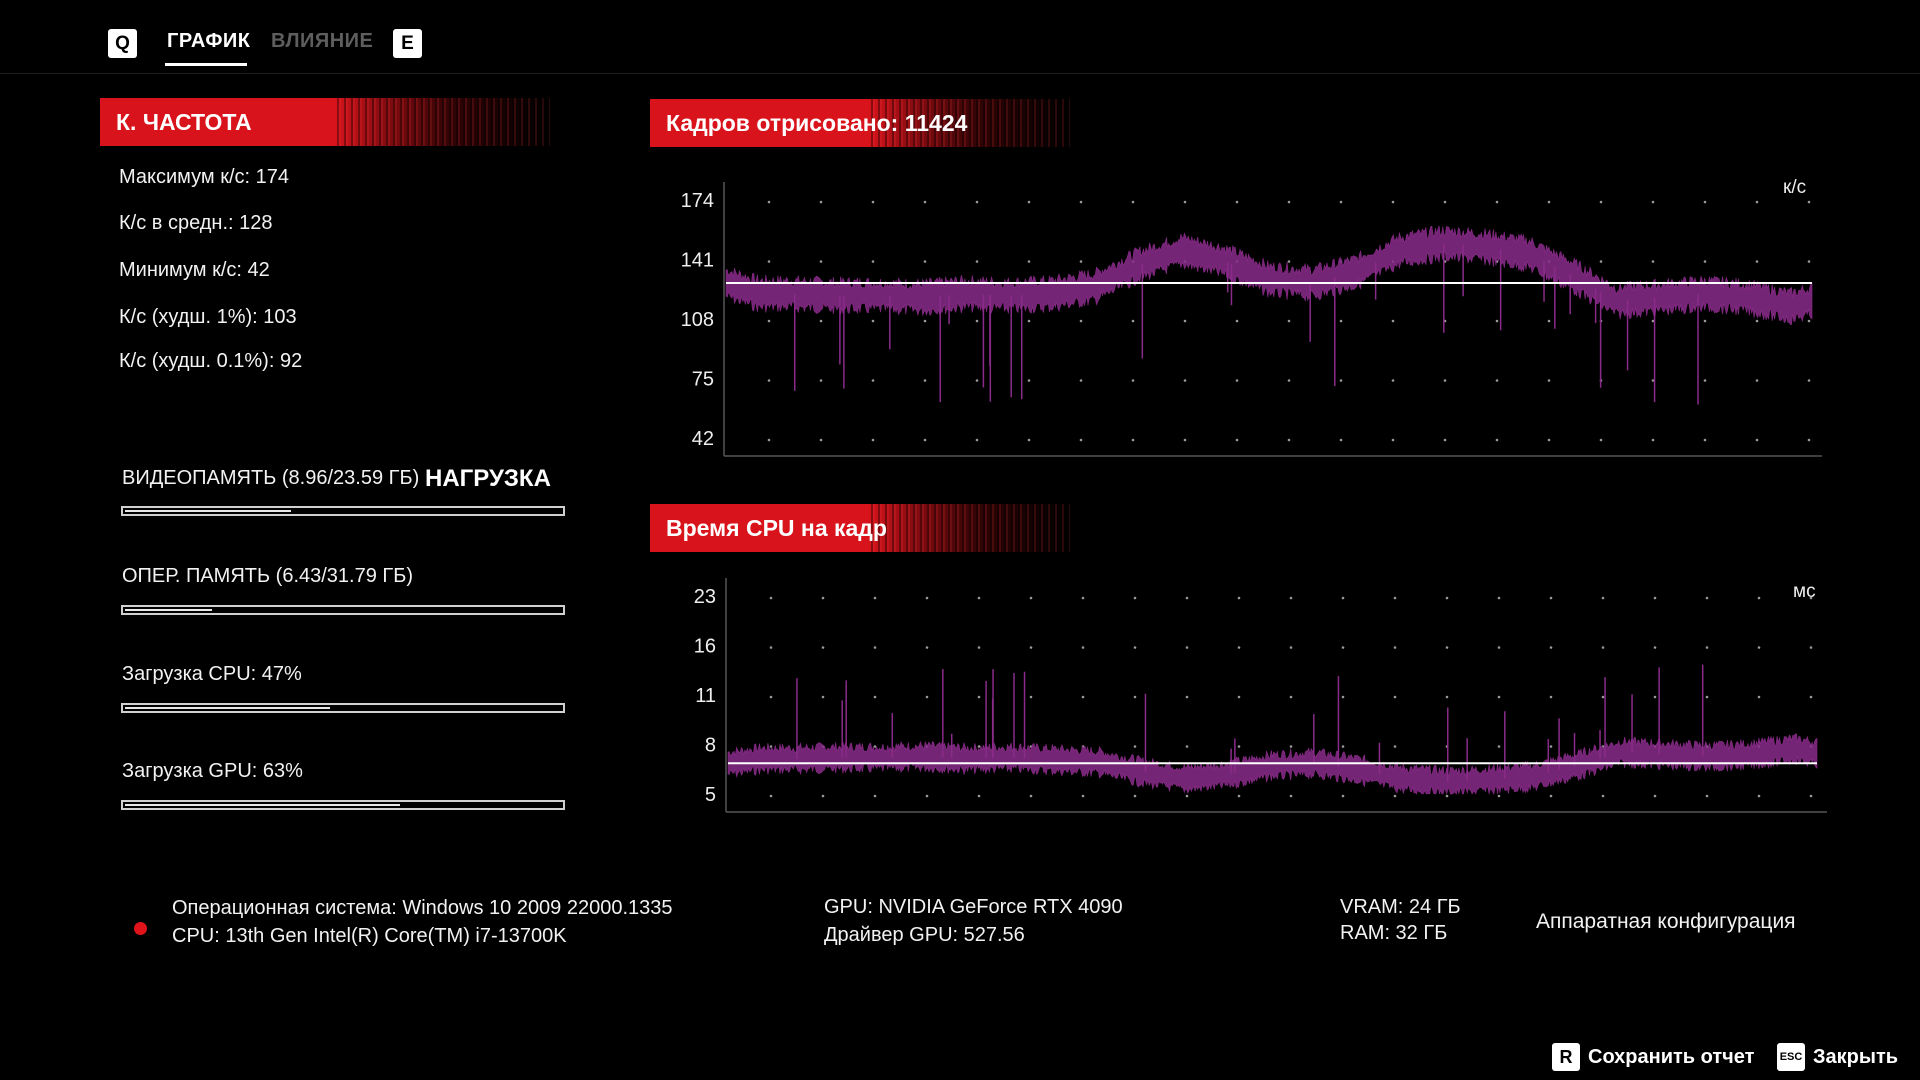 The width and height of the screenshot is (1920, 1080). What do you see at coordinates (122, 43) in the screenshot?
I see `prev-tab-key: Q` at bounding box center [122, 43].